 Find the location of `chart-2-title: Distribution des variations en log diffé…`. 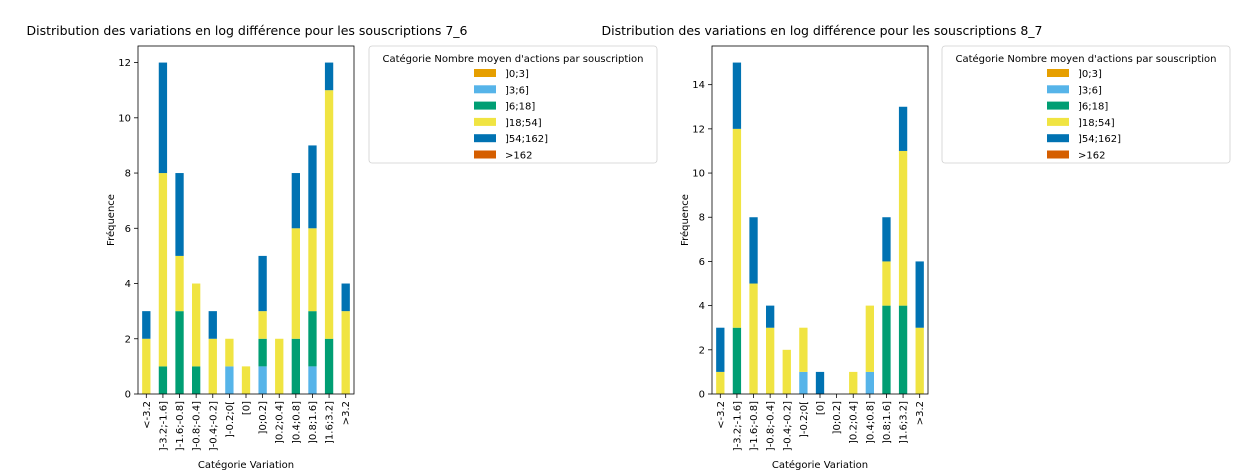

chart-2-title: Distribution des variations en log diffé… is located at coordinates (822, 30).